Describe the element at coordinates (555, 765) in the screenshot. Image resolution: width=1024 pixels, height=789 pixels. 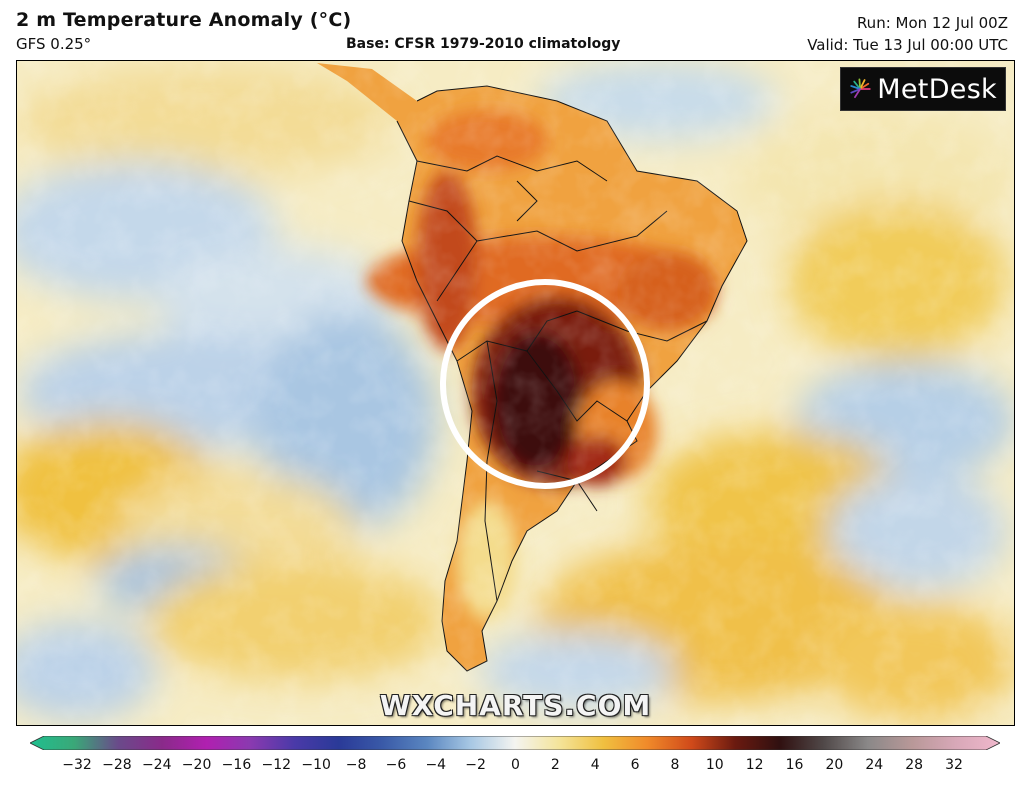
I see `colorbar-tick-label: 2` at that location.